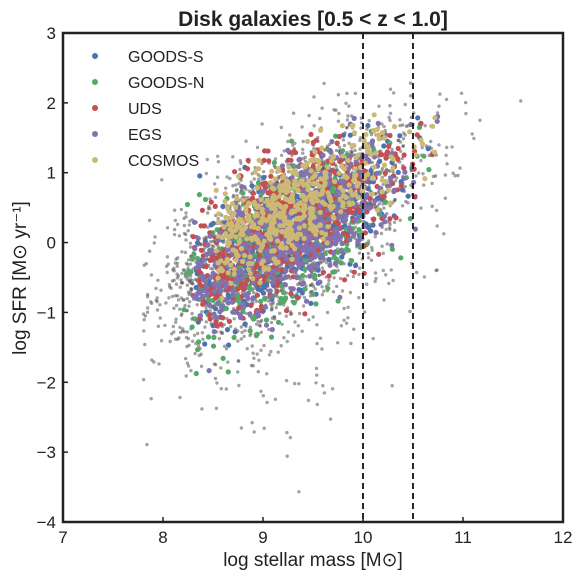 The image size is (581, 577). What do you see at coordinates (563, 537) in the screenshot?
I see `x-tick-label: 12` at bounding box center [563, 537].